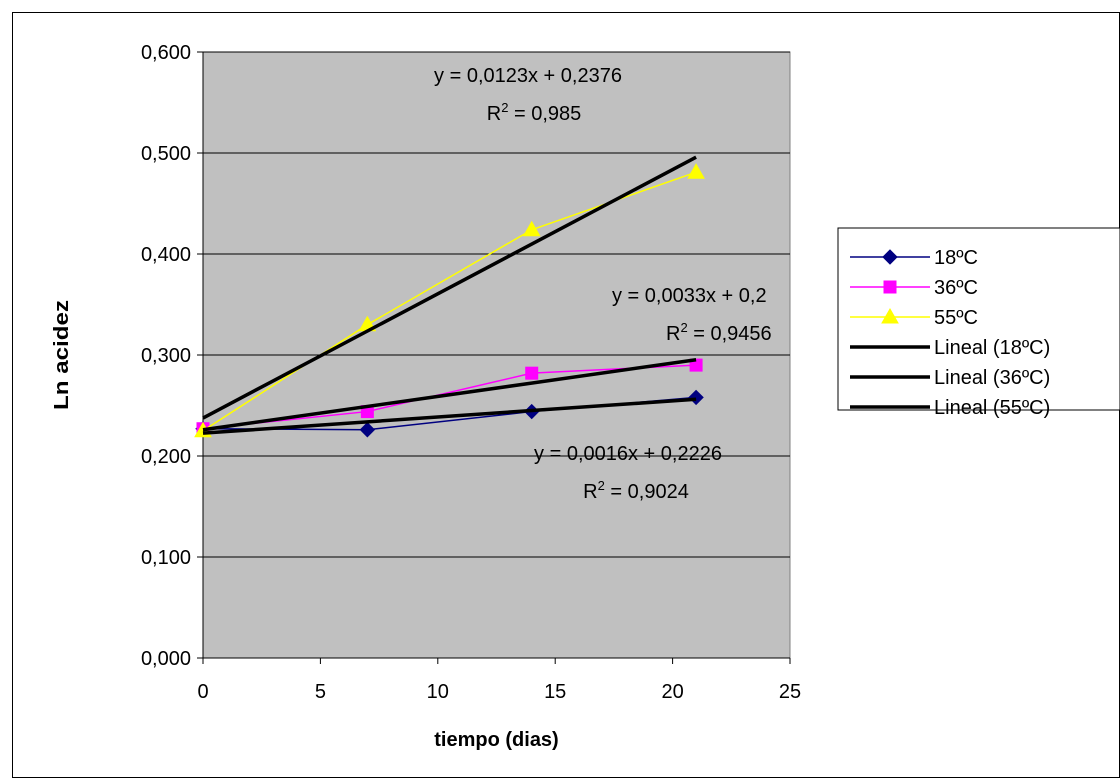  Describe the element at coordinates (166, 659) in the screenshot. I see `y-tick-label: 0,000` at that location.